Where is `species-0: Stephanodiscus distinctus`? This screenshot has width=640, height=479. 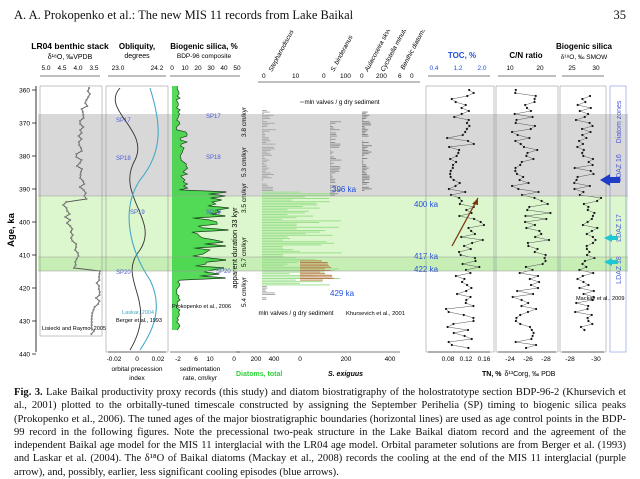 species-0: Stephanodiscus distinctus is located at coordinates (289, 51).